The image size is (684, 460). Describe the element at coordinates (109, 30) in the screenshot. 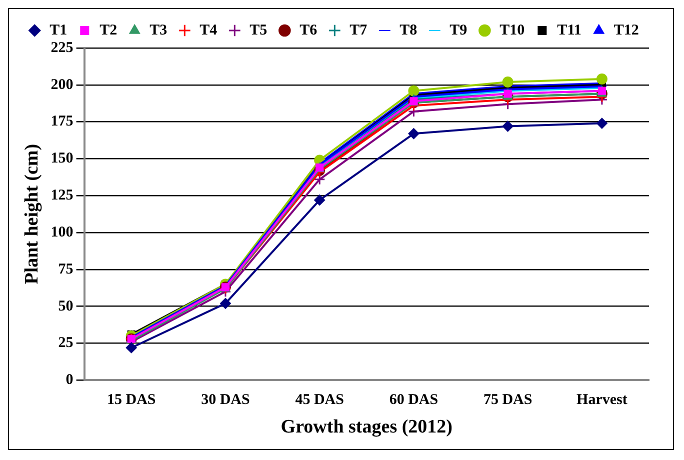

I see `legend-label: T2` at that location.